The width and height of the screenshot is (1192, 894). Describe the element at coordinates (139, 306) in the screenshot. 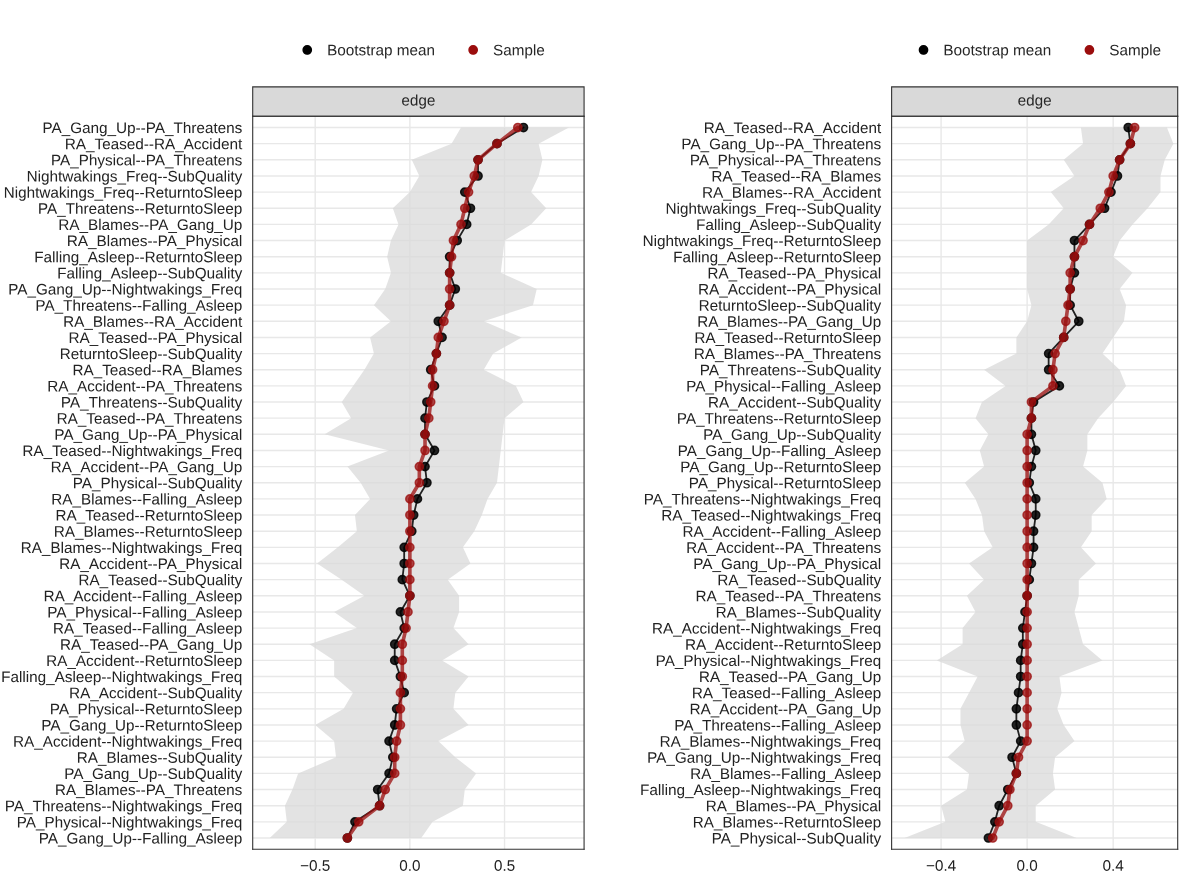

I see `y-tick-label: PA_Threatens--Falling_Asleep` at that location.